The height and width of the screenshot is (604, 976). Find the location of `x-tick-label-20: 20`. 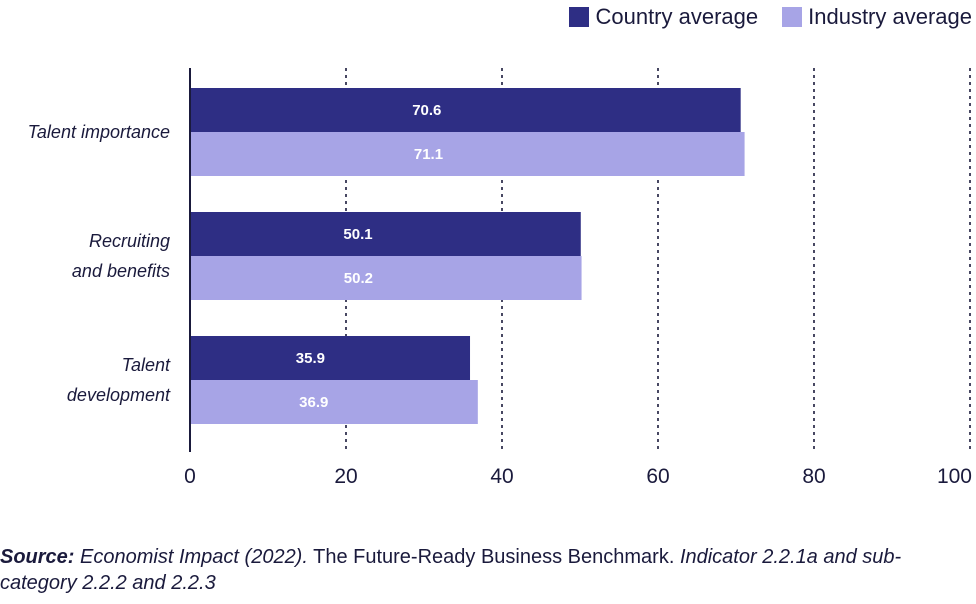

x-tick-label-20: 20 is located at coordinates (345, 476).